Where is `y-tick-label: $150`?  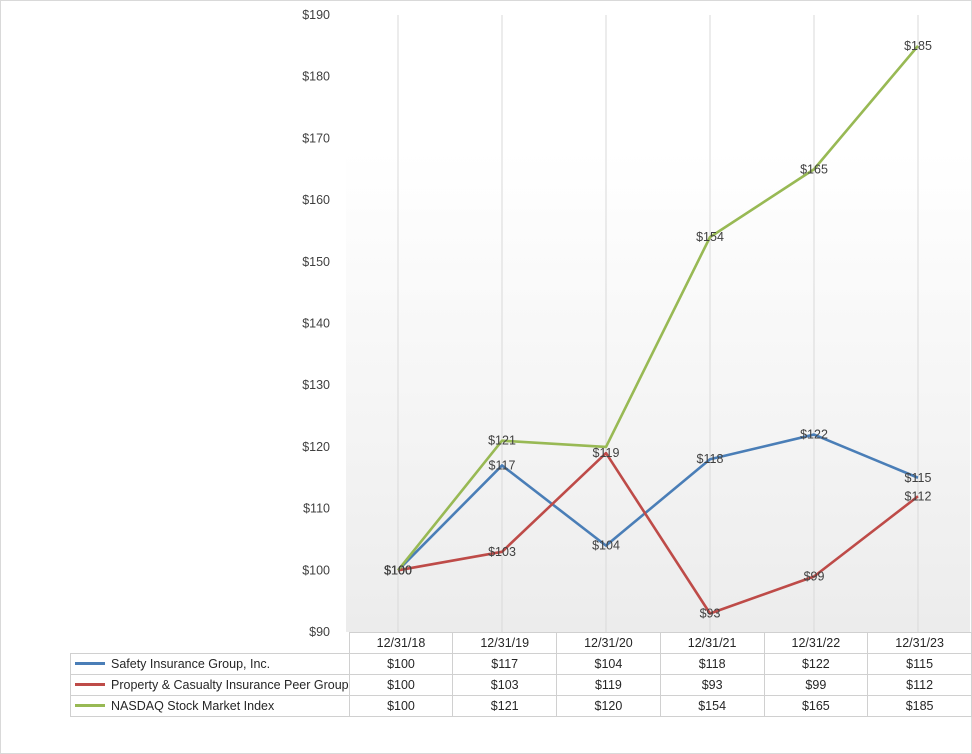
y-tick-label: $150 is located at coordinates (316, 262).